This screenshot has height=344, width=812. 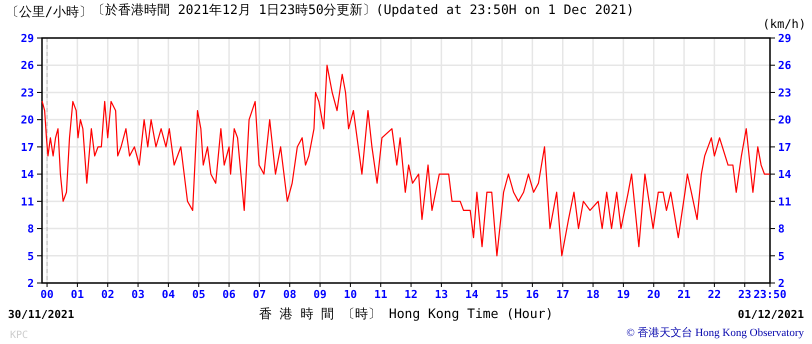 I want to click on x-tick-label: 06, so click(x=229, y=294).